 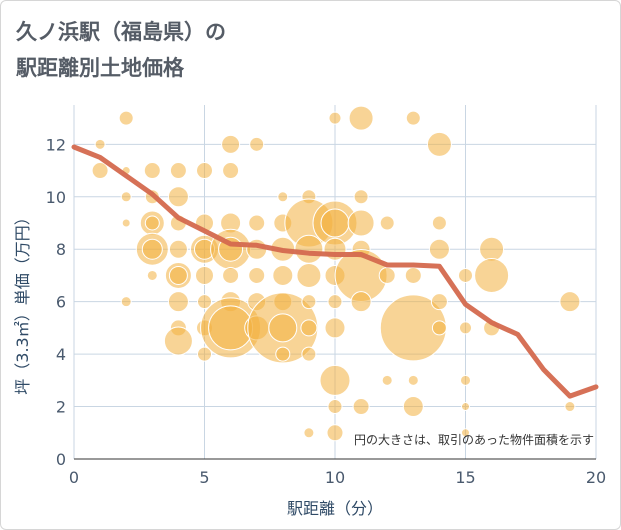 I want to click on y-tick-label: 10, so click(x=56, y=197).